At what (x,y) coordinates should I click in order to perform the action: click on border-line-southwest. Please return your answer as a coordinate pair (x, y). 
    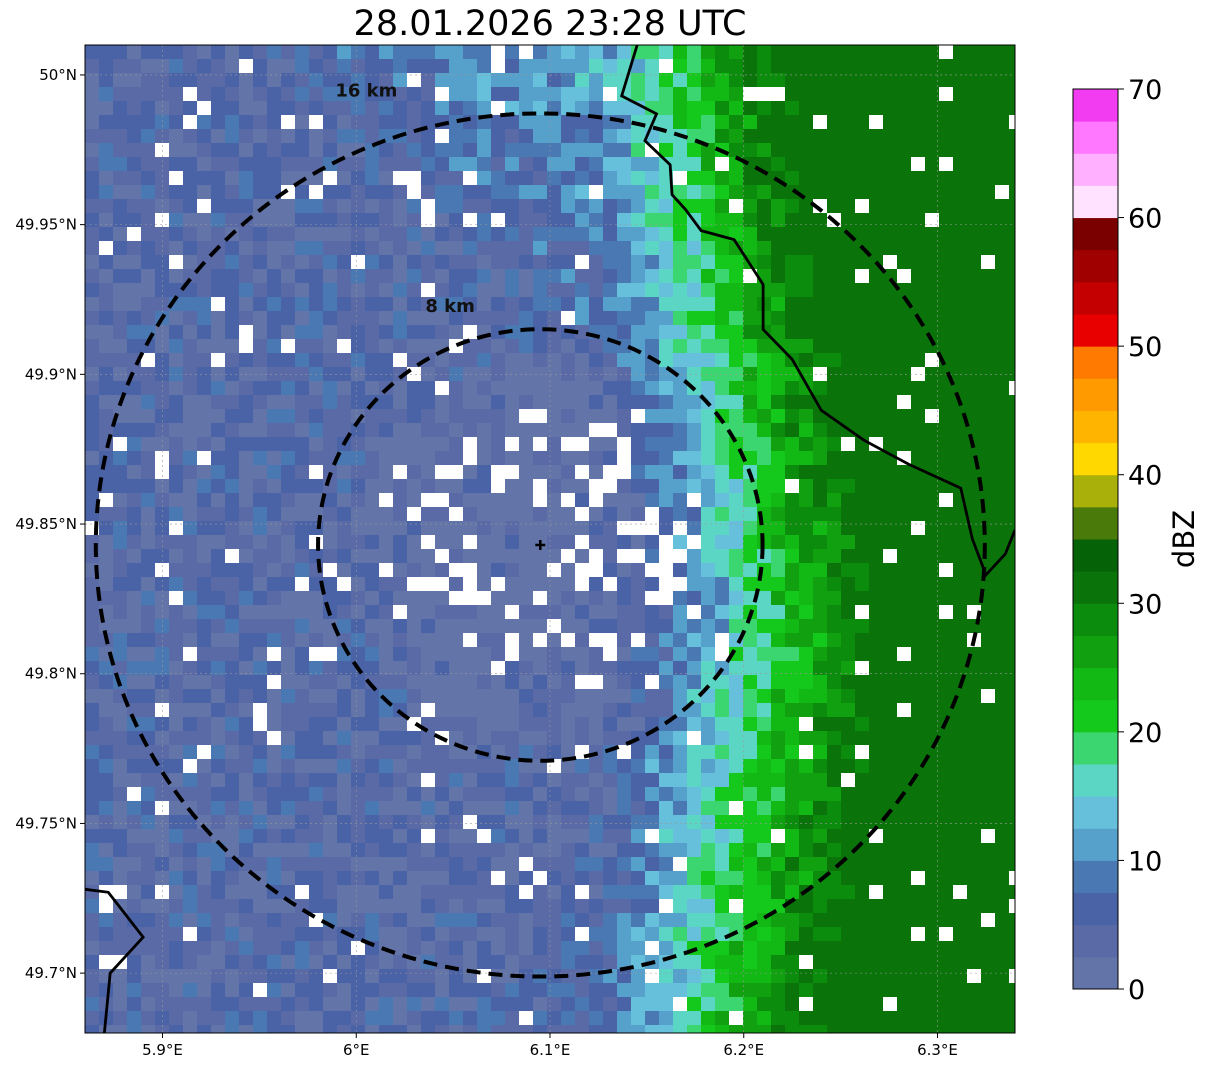
    Looking at the image, I should click on (115, 960).